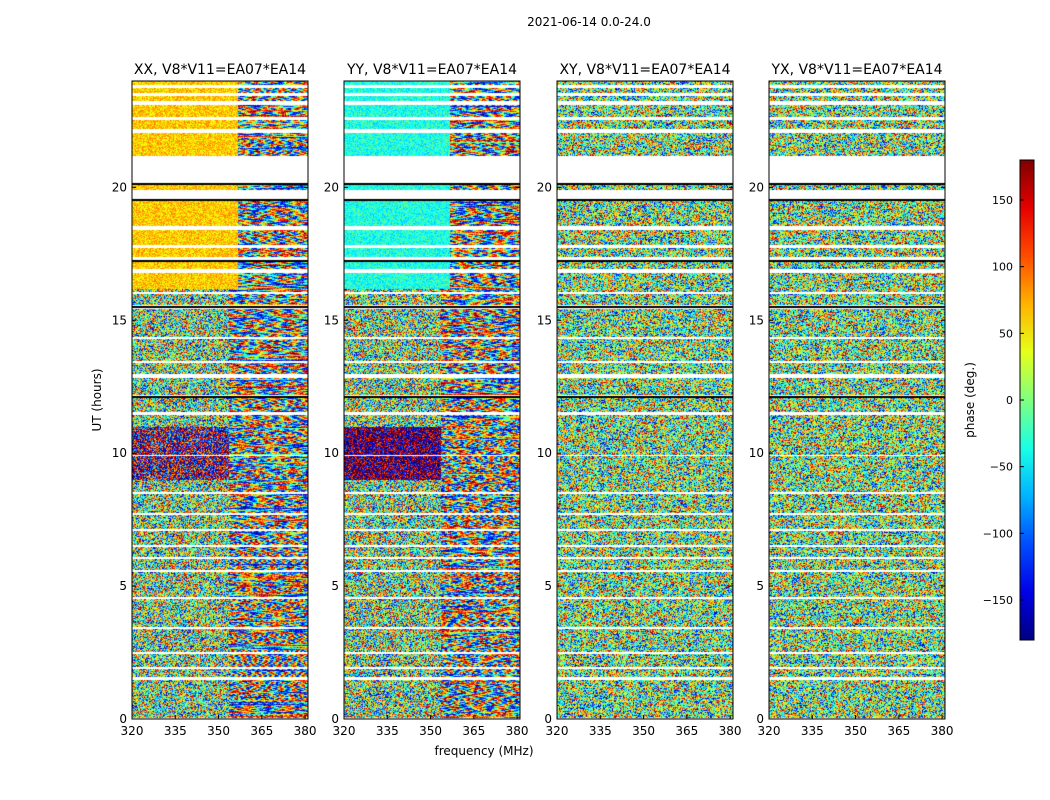 The height and width of the screenshot is (800, 1050). Describe the element at coordinates (998, 600) in the screenshot. I see `colorbar-tick-label: −150` at that location.